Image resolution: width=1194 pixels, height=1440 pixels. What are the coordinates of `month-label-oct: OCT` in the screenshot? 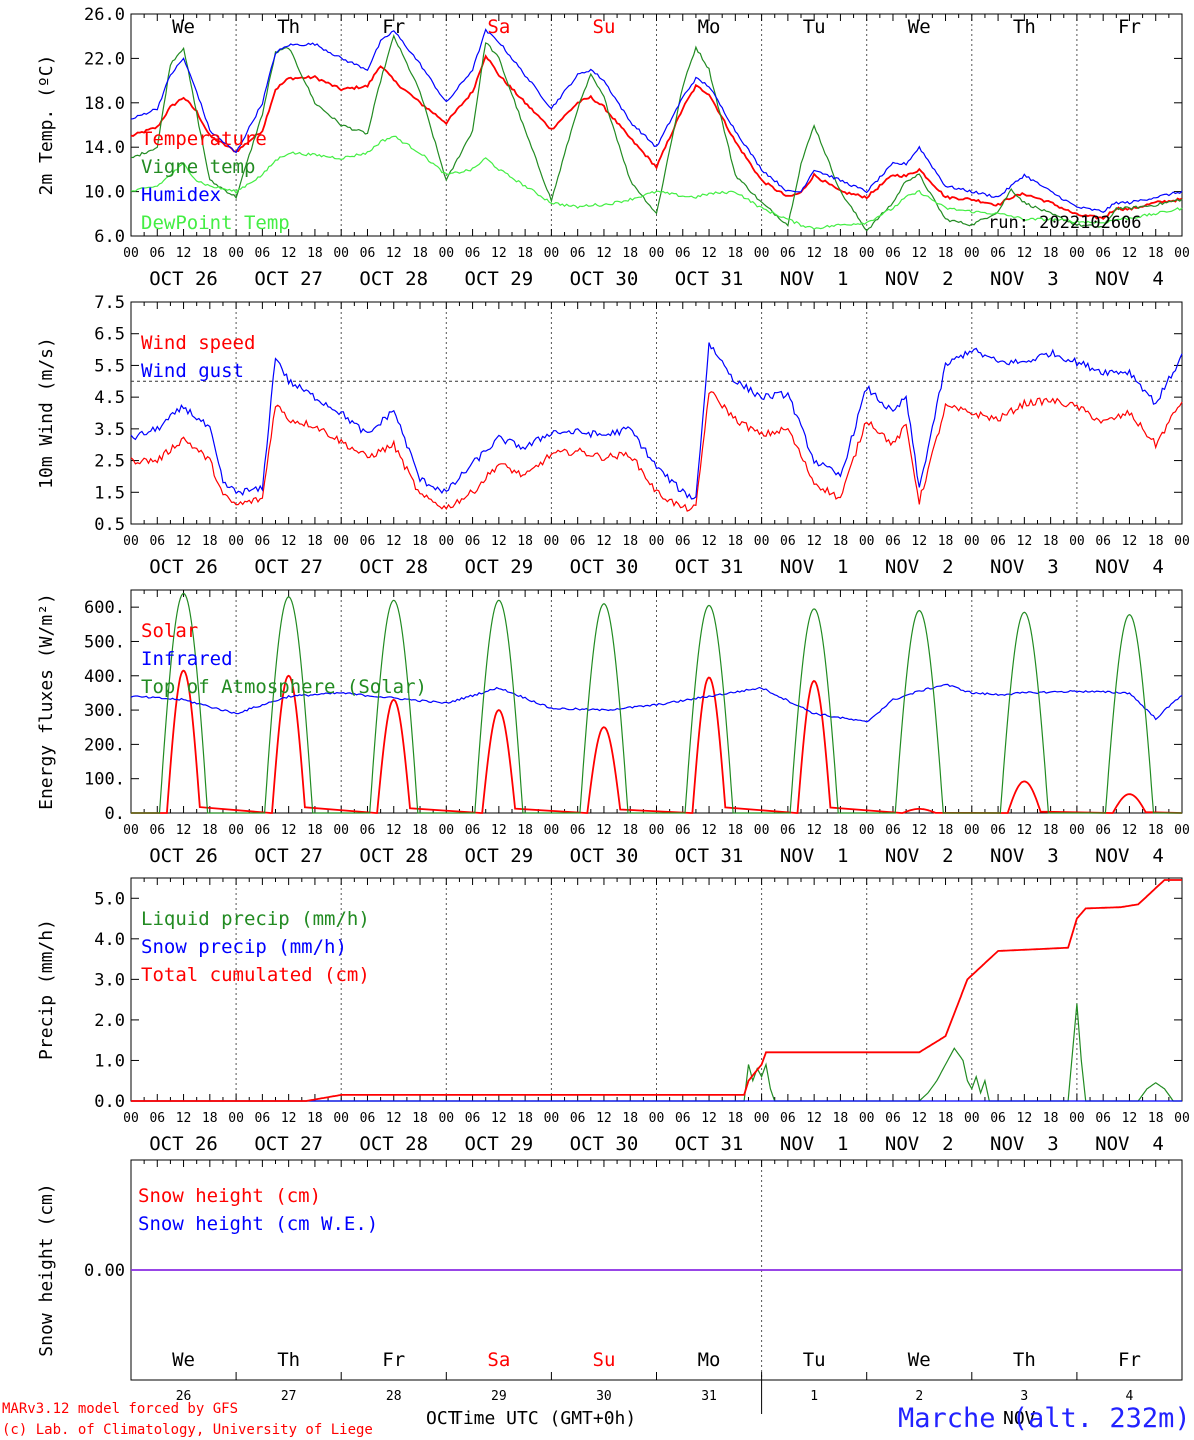 It's located at (442, 1418).